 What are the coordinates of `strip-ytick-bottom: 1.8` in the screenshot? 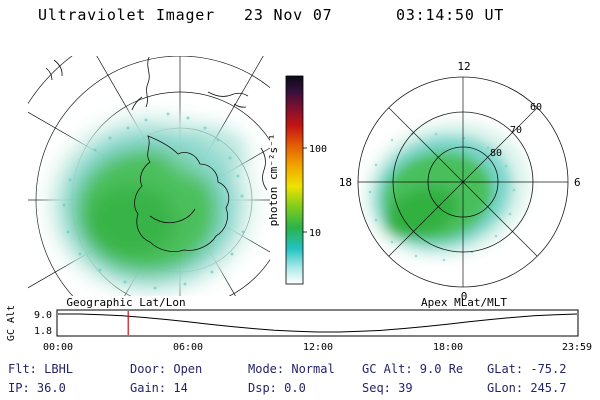 It's located at (43, 331).